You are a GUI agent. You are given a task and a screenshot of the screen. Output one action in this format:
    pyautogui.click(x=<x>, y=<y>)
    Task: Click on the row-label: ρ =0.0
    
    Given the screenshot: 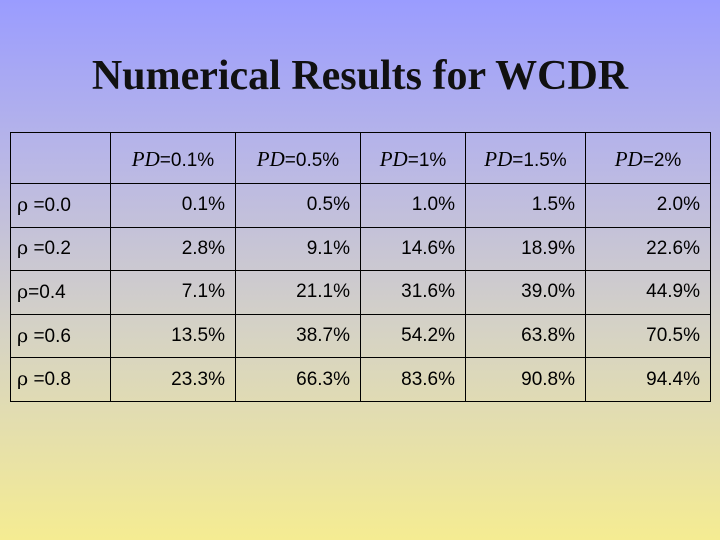 What is the action you would take?
    pyautogui.click(x=60, y=205)
    